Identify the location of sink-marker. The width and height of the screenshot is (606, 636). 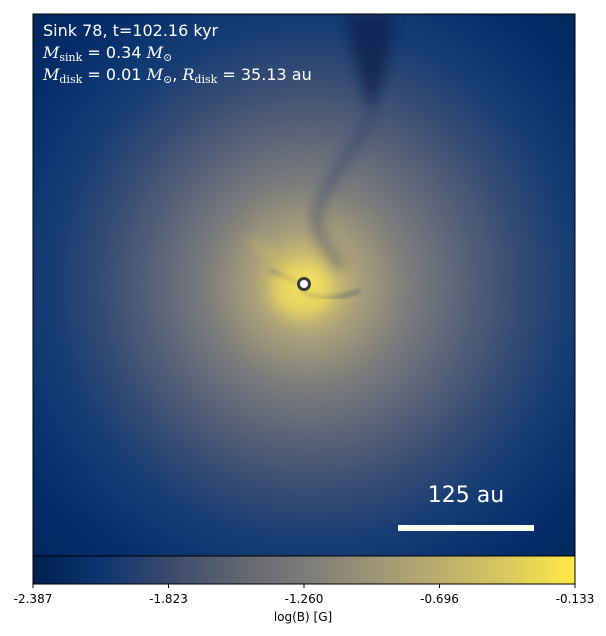
(304, 284).